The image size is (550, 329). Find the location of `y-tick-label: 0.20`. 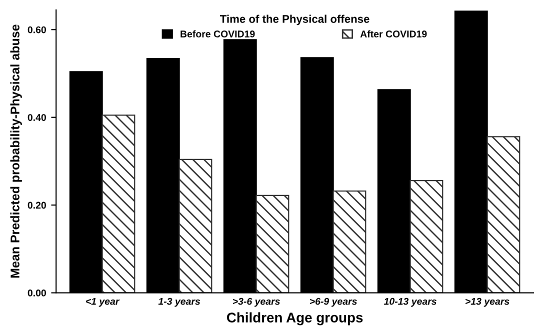

y-tick-label: 0.20 is located at coordinates (37, 205).